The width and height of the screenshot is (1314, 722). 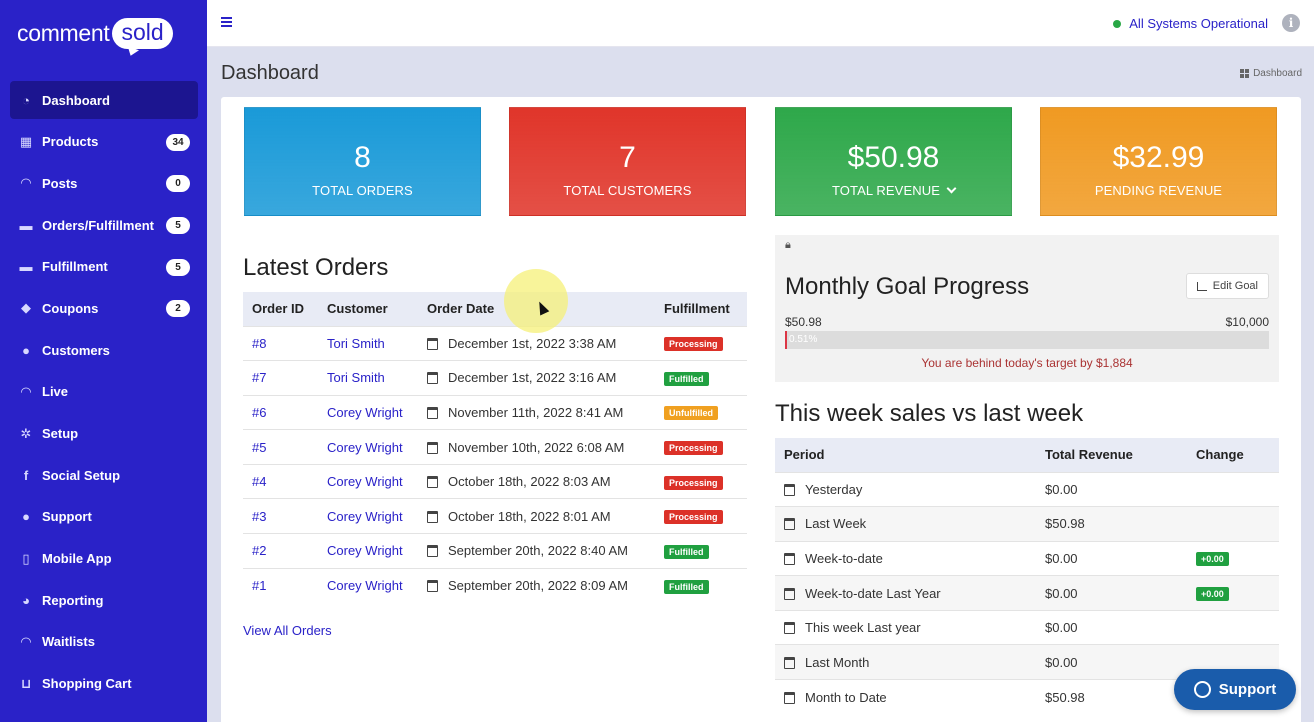 What do you see at coordinates (259, 378) in the screenshot?
I see `order-id-link: #7` at bounding box center [259, 378].